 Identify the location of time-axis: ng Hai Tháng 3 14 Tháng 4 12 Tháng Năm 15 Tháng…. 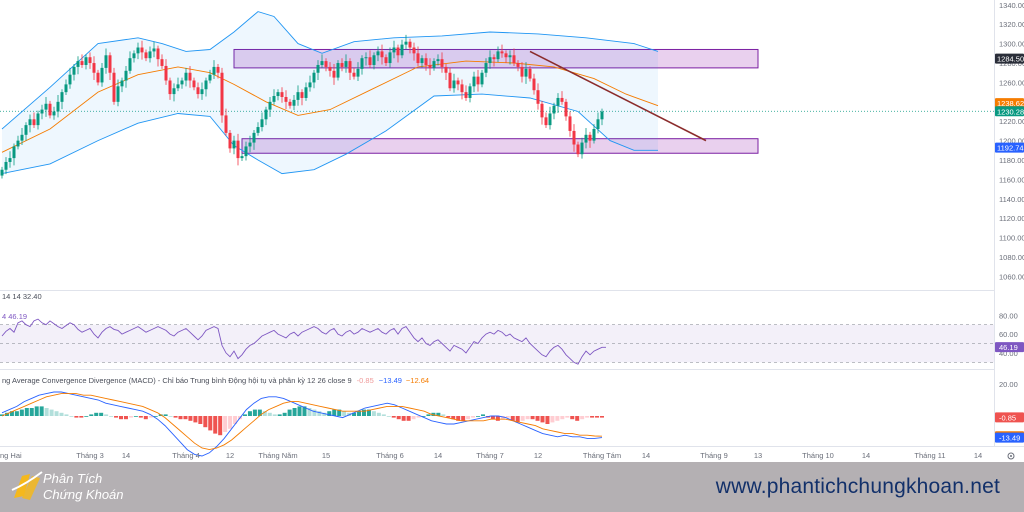
(491, 455).